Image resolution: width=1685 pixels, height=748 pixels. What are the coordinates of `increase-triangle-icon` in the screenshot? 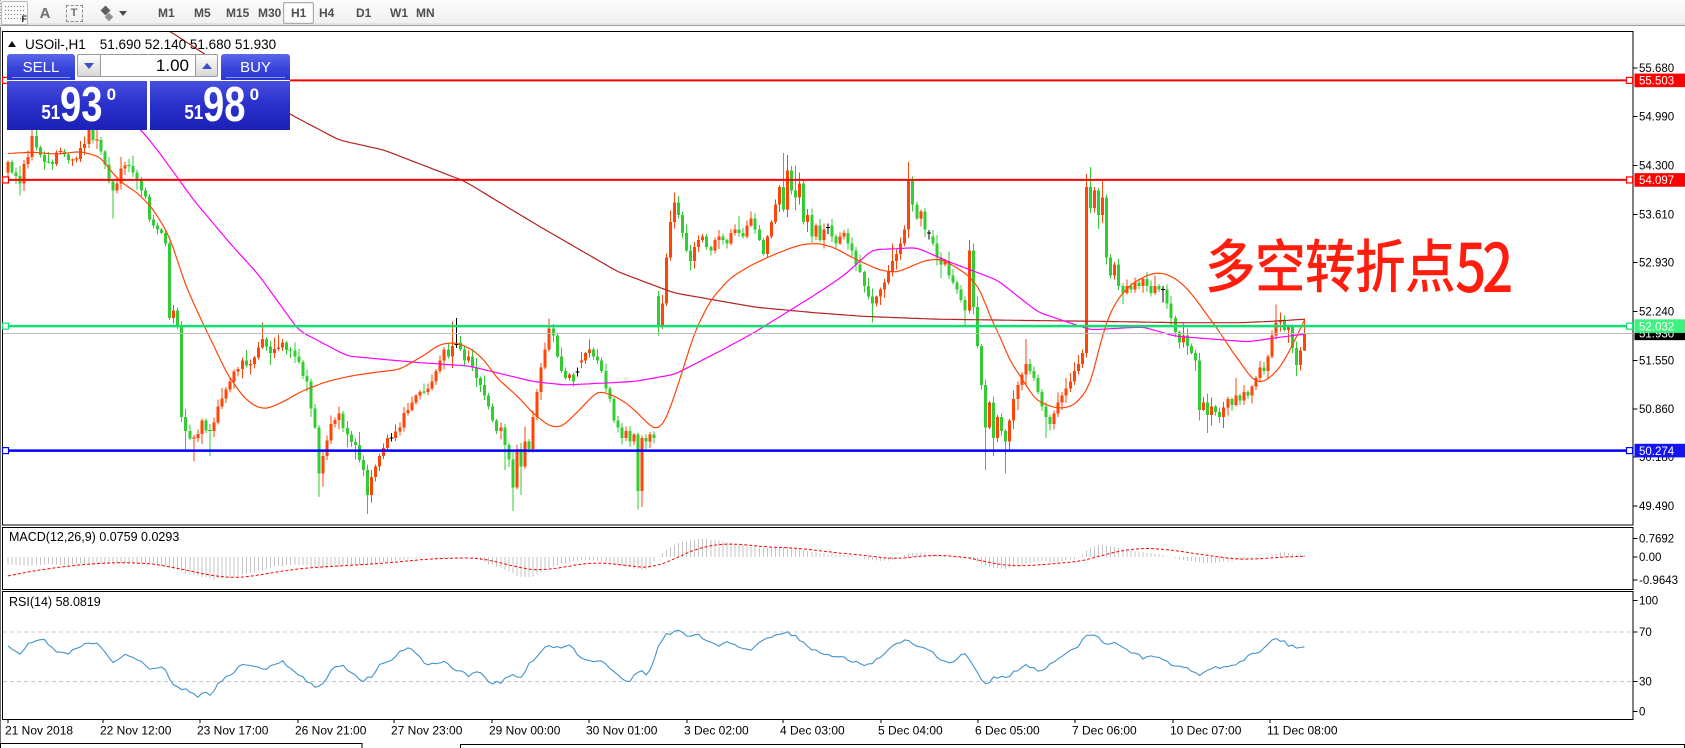 It's located at (206, 65).